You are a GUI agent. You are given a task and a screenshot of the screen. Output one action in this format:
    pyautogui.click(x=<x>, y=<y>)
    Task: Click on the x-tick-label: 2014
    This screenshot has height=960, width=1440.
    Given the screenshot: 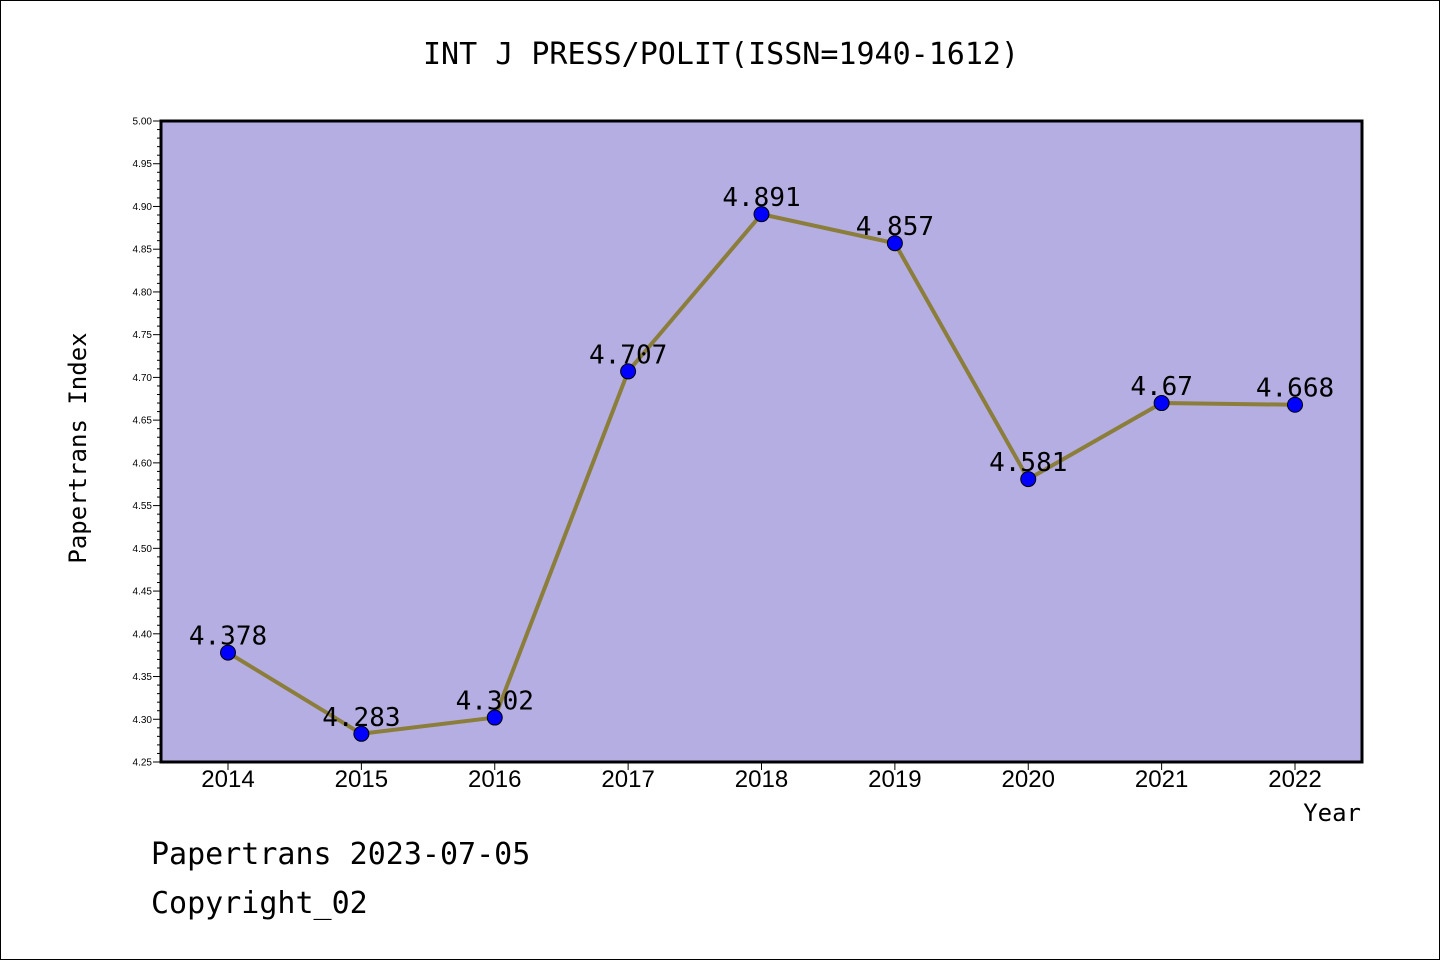 What is the action you would take?
    pyautogui.click(x=227, y=779)
    